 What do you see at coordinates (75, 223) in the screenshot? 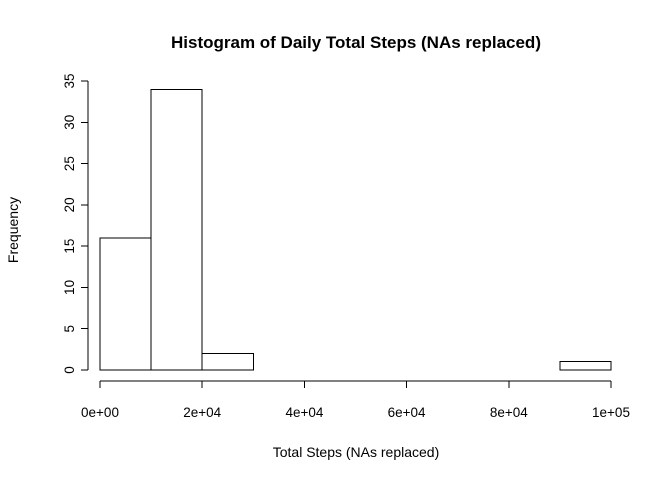
I see `y-axis: 0 5 10 15 20 25 30 35` at bounding box center [75, 223].